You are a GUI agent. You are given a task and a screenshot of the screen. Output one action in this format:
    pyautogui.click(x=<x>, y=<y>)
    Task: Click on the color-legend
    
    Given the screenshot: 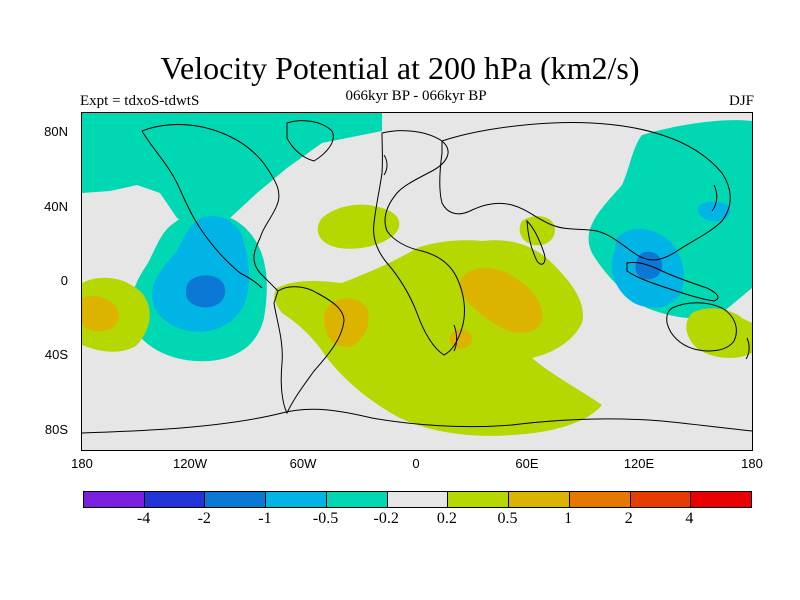 What is the action you would take?
    pyautogui.click(x=417, y=499)
    